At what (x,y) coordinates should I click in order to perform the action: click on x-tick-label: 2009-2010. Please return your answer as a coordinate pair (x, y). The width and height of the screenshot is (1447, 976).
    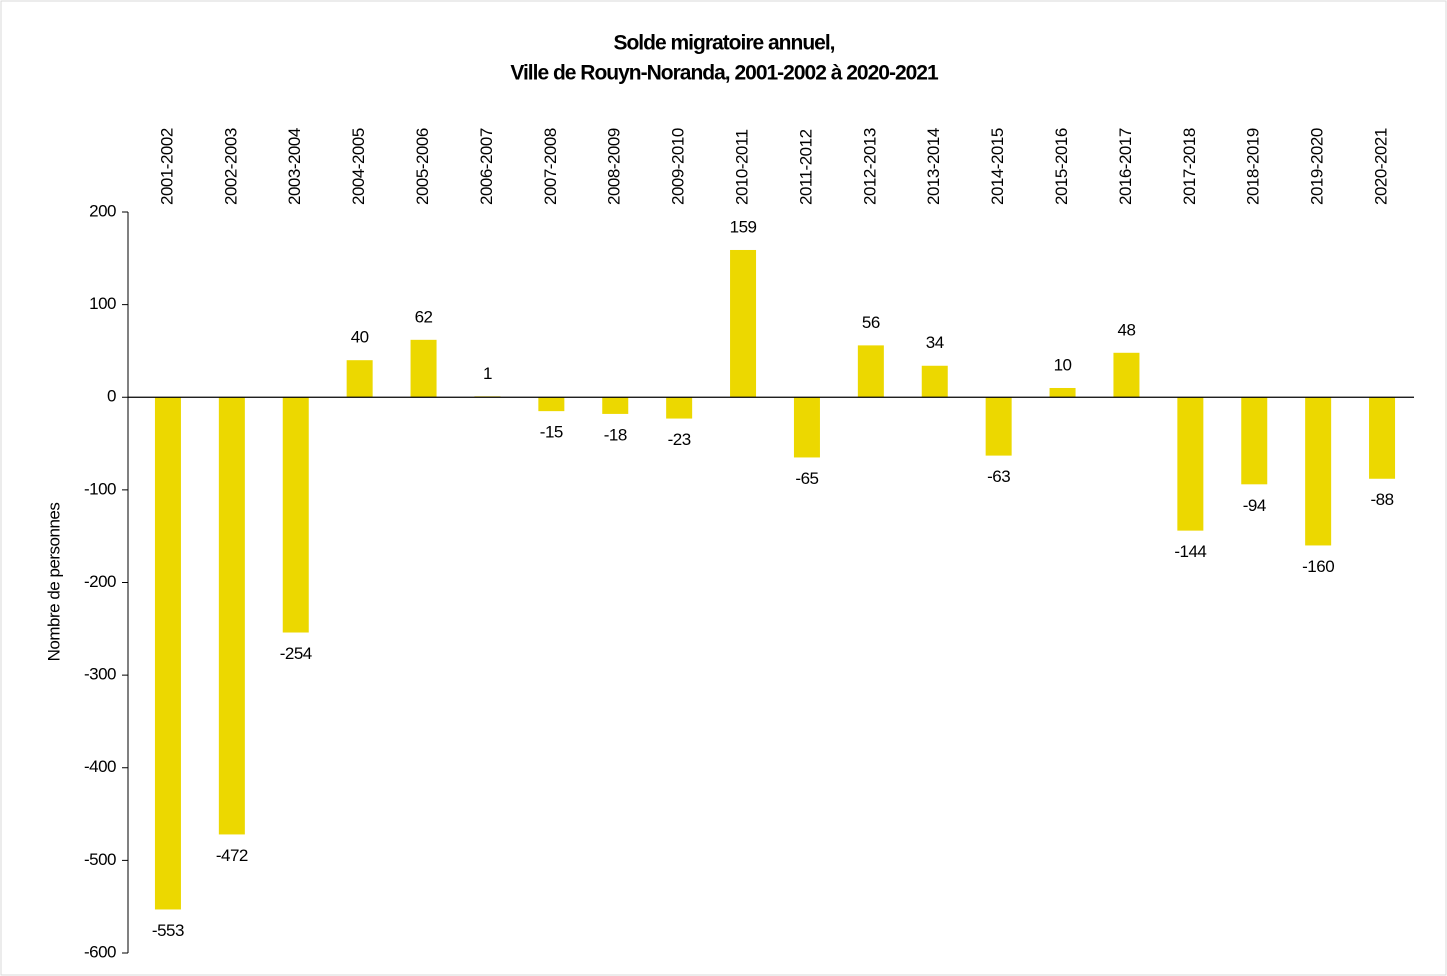
    Looking at the image, I should click on (678, 166).